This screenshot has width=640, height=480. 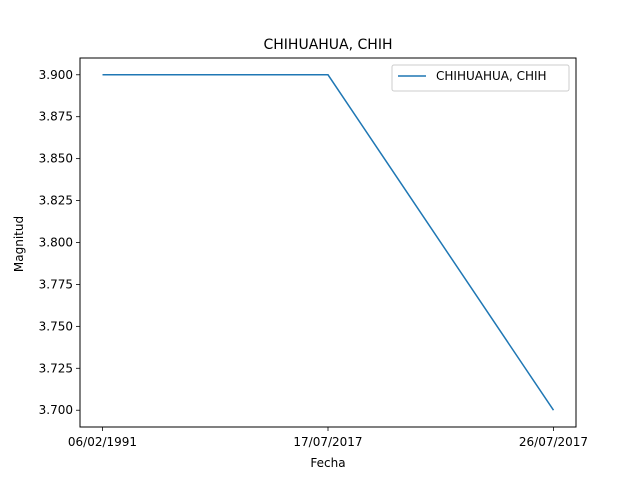 What do you see at coordinates (491, 76) in the screenshot?
I see `legend-entry: CHIHUAHUA, CHIH` at bounding box center [491, 76].